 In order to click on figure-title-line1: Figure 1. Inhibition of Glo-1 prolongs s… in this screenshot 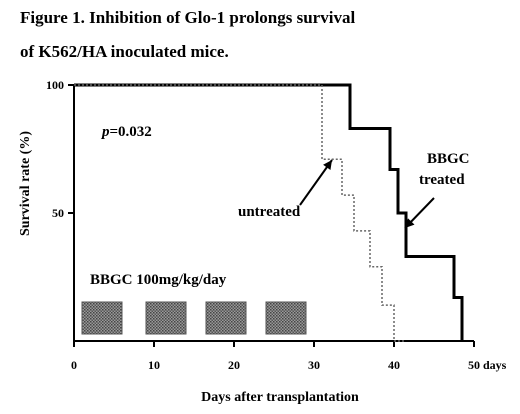, I will do `click(188, 17)`.